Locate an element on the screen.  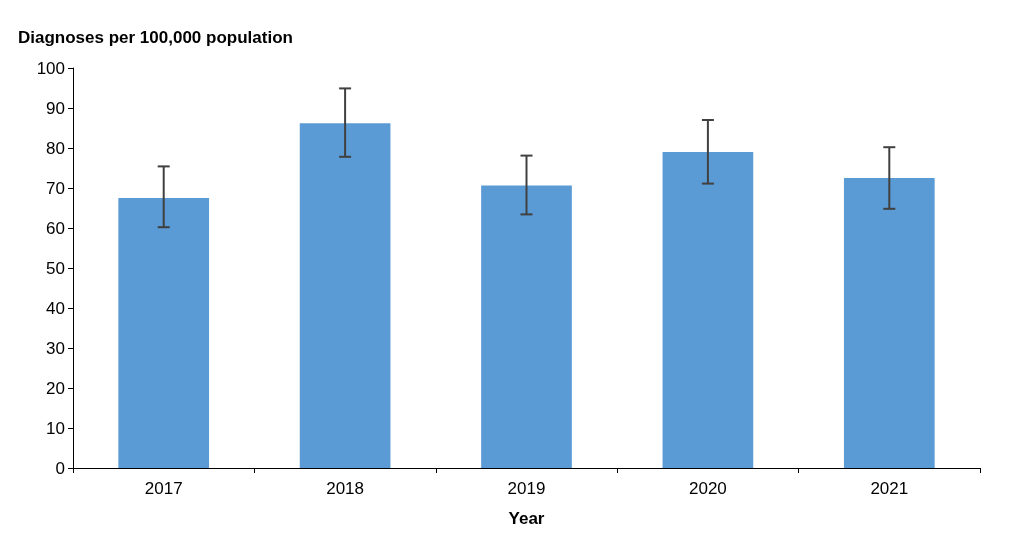
y-tick-label: 30 is located at coordinates (55, 348).